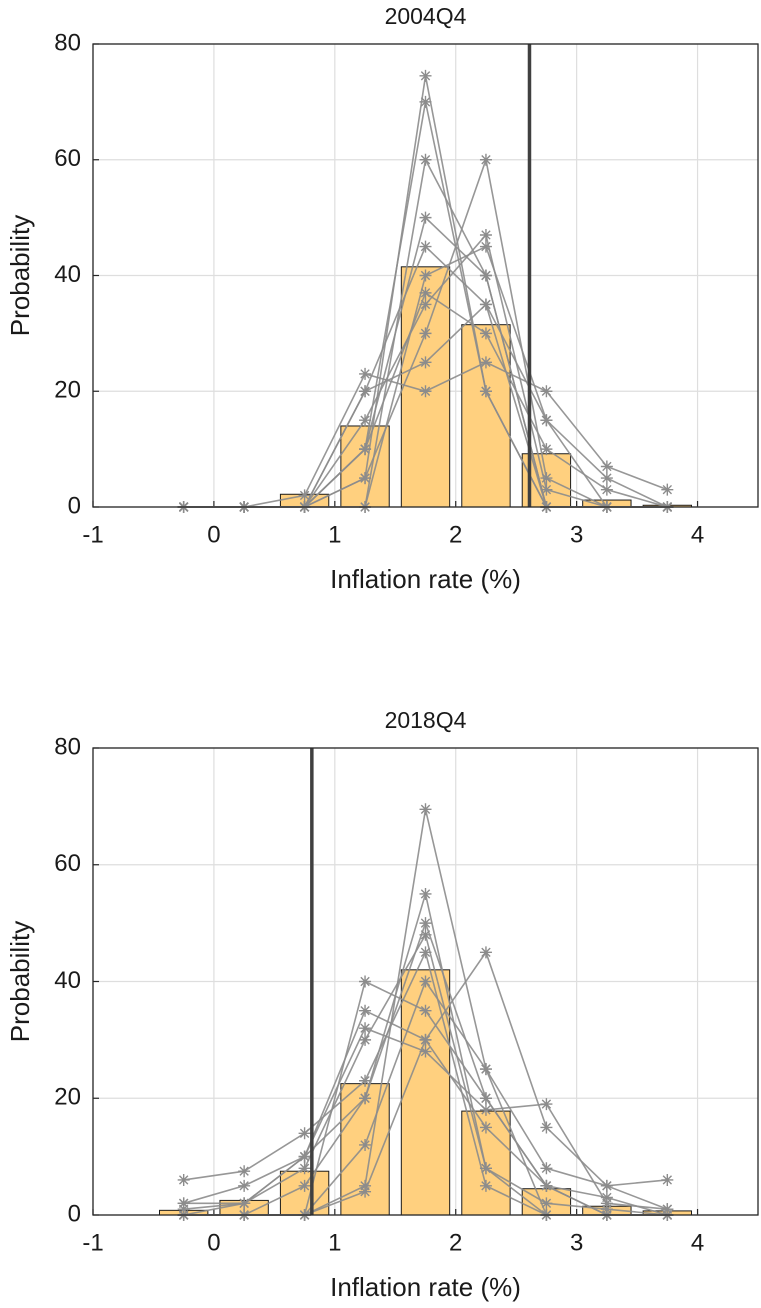 Image resolution: width=761 pixels, height=1308 pixels. I want to click on bar, so click(486, 416).